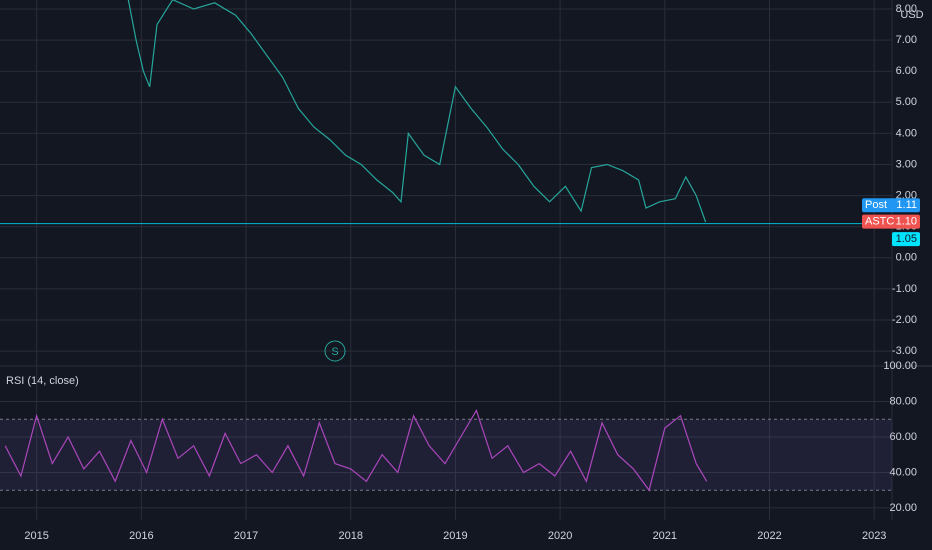 The width and height of the screenshot is (932, 550). What do you see at coordinates (903, 401) in the screenshot?
I see `y-tick-label: 80.00` at bounding box center [903, 401].